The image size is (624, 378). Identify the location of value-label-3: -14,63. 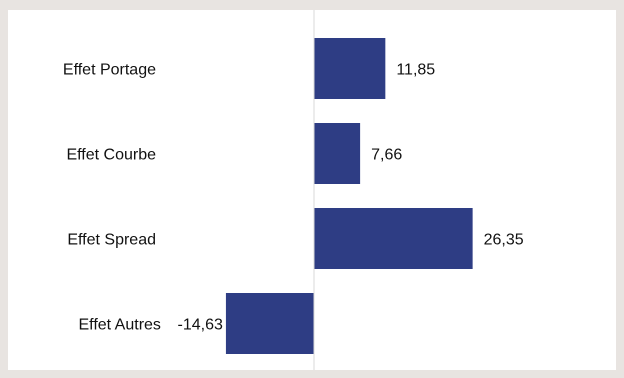
(200, 325).